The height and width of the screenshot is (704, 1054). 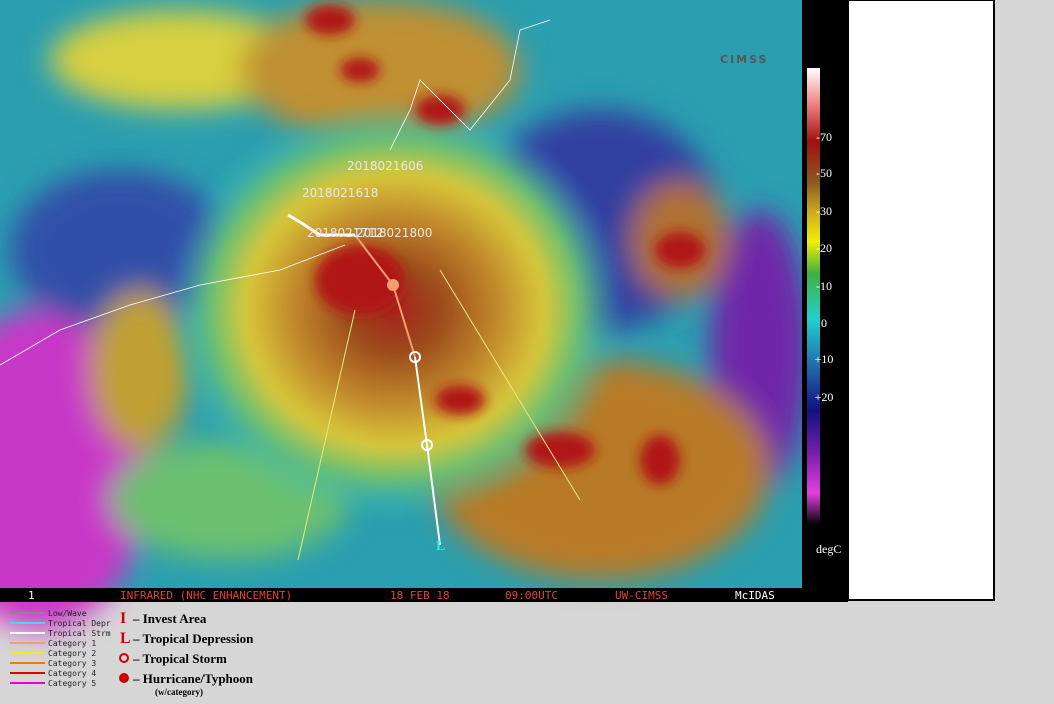 What do you see at coordinates (193, 638) in the screenshot?
I see `legend-label: – Tropical Depression` at bounding box center [193, 638].